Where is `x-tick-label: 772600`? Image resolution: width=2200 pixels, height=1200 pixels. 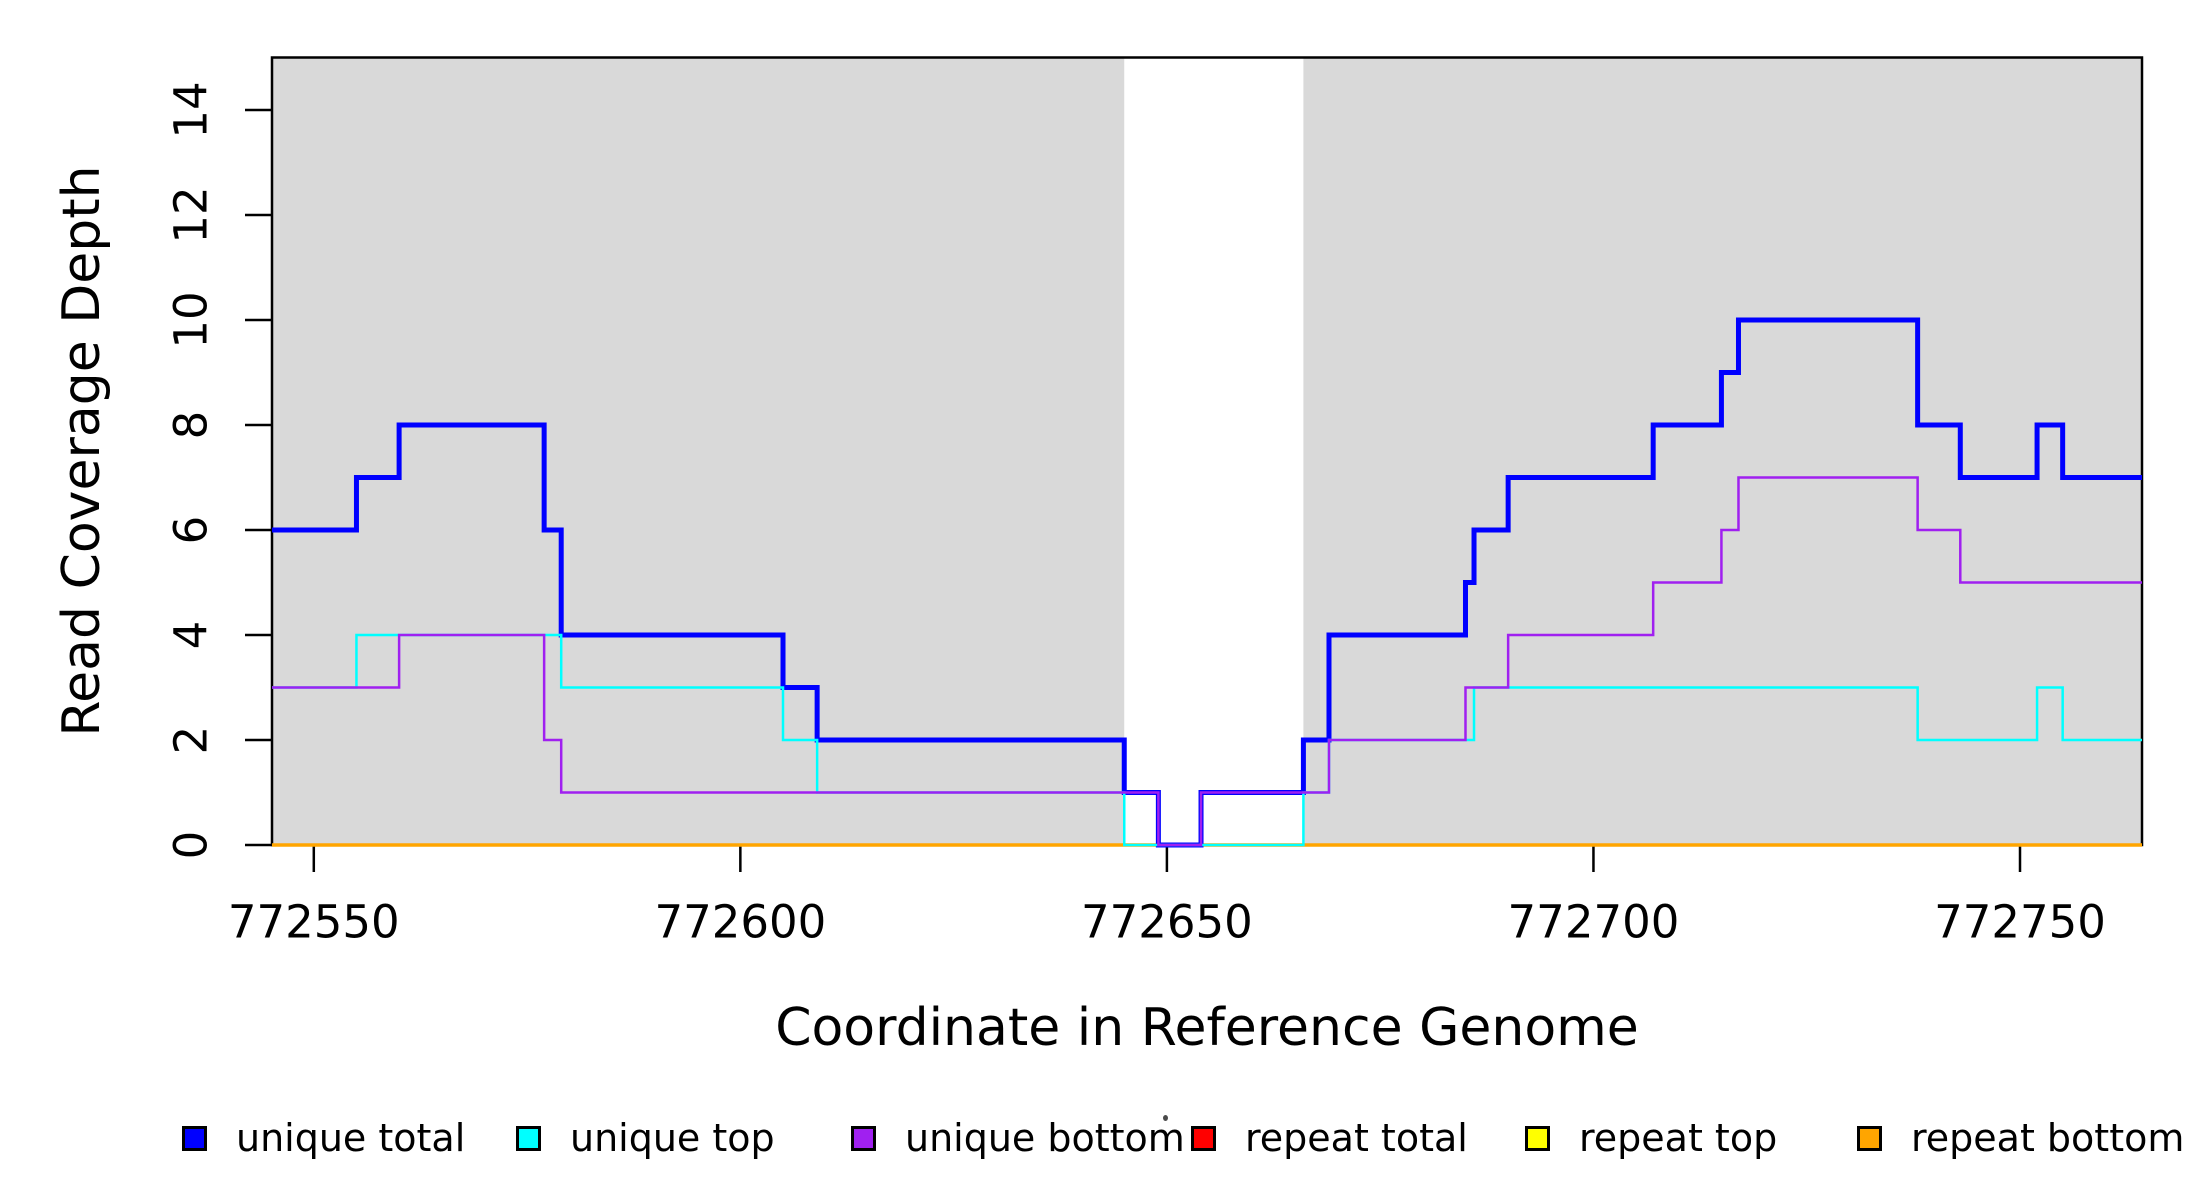
x-tick-label: 772600 is located at coordinates (740, 922).